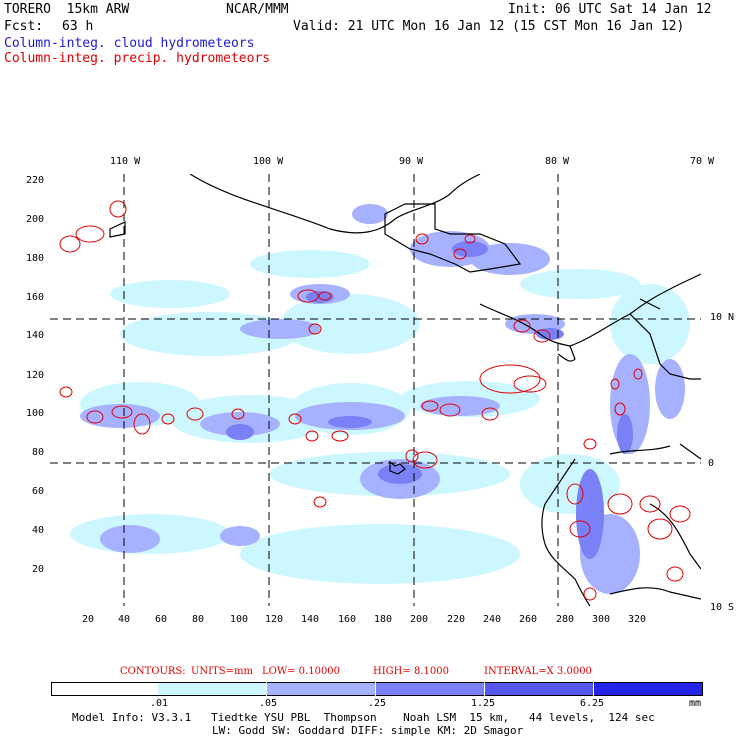  What do you see at coordinates (347, 619) in the screenshot?
I see `x-tick: 160` at bounding box center [347, 619].